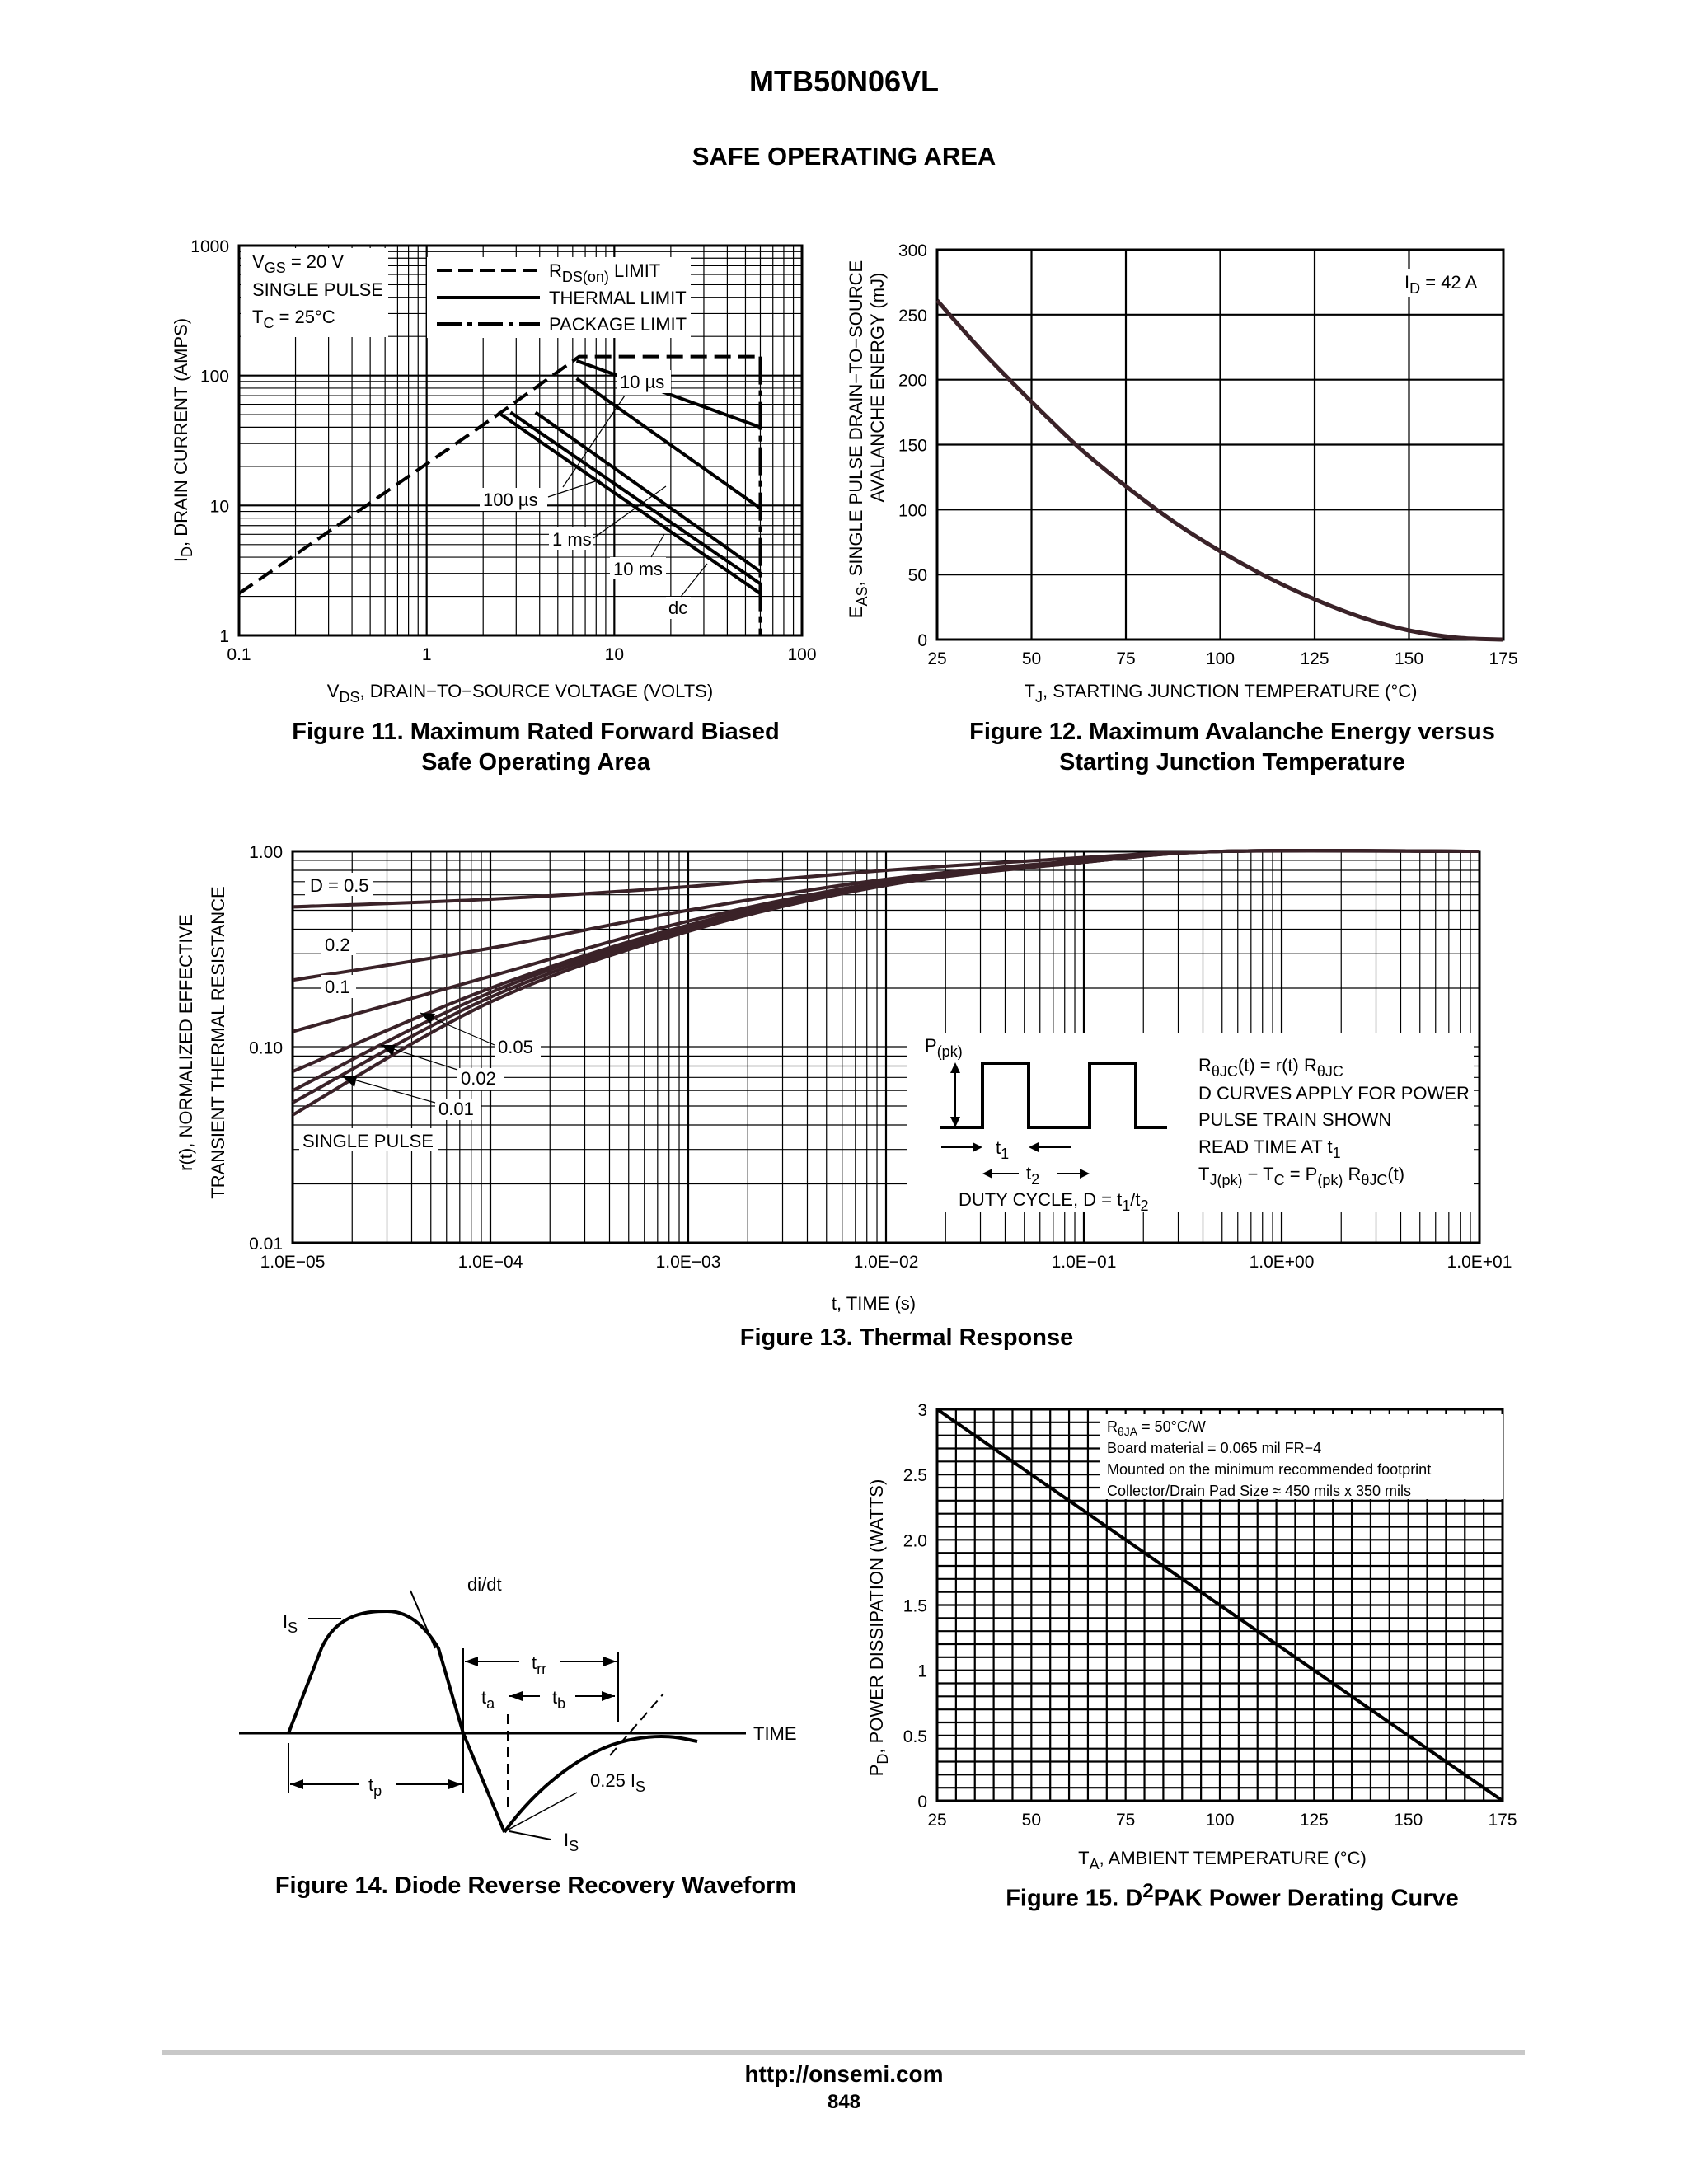  I want to click on footer-url: http://onsemi.com, so click(844, 2074).